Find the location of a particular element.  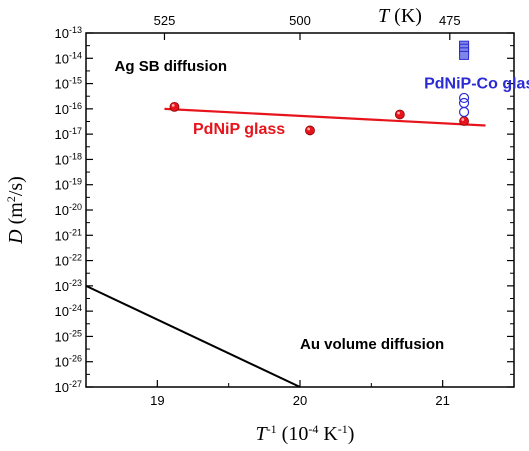

y-tick-label: 10-25 is located at coordinates (68, 336).